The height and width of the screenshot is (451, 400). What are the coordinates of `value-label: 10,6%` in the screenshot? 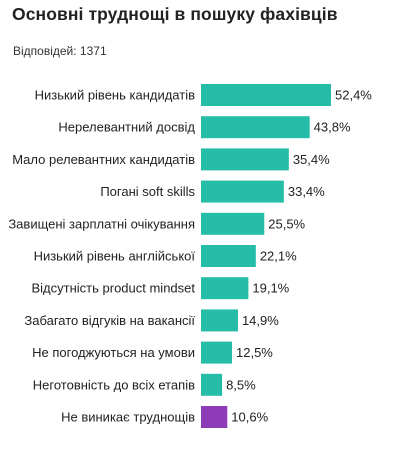 It's located at (249, 417).